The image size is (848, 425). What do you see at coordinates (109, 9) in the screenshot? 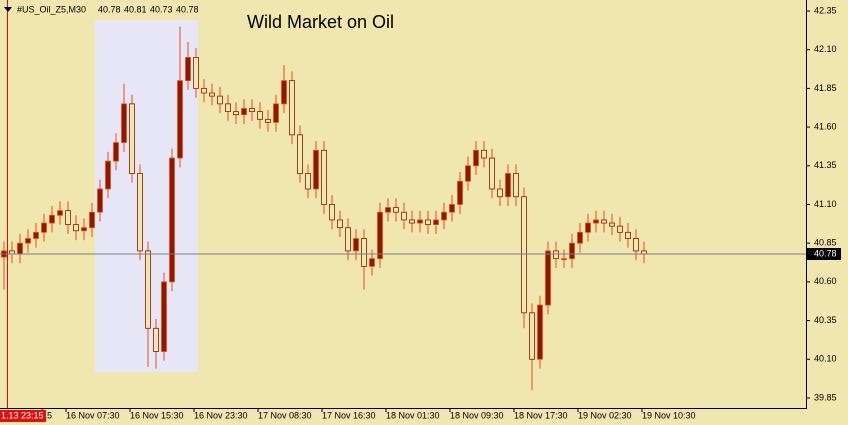
I see `bar-open: 40.78` at bounding box center [109, 9].